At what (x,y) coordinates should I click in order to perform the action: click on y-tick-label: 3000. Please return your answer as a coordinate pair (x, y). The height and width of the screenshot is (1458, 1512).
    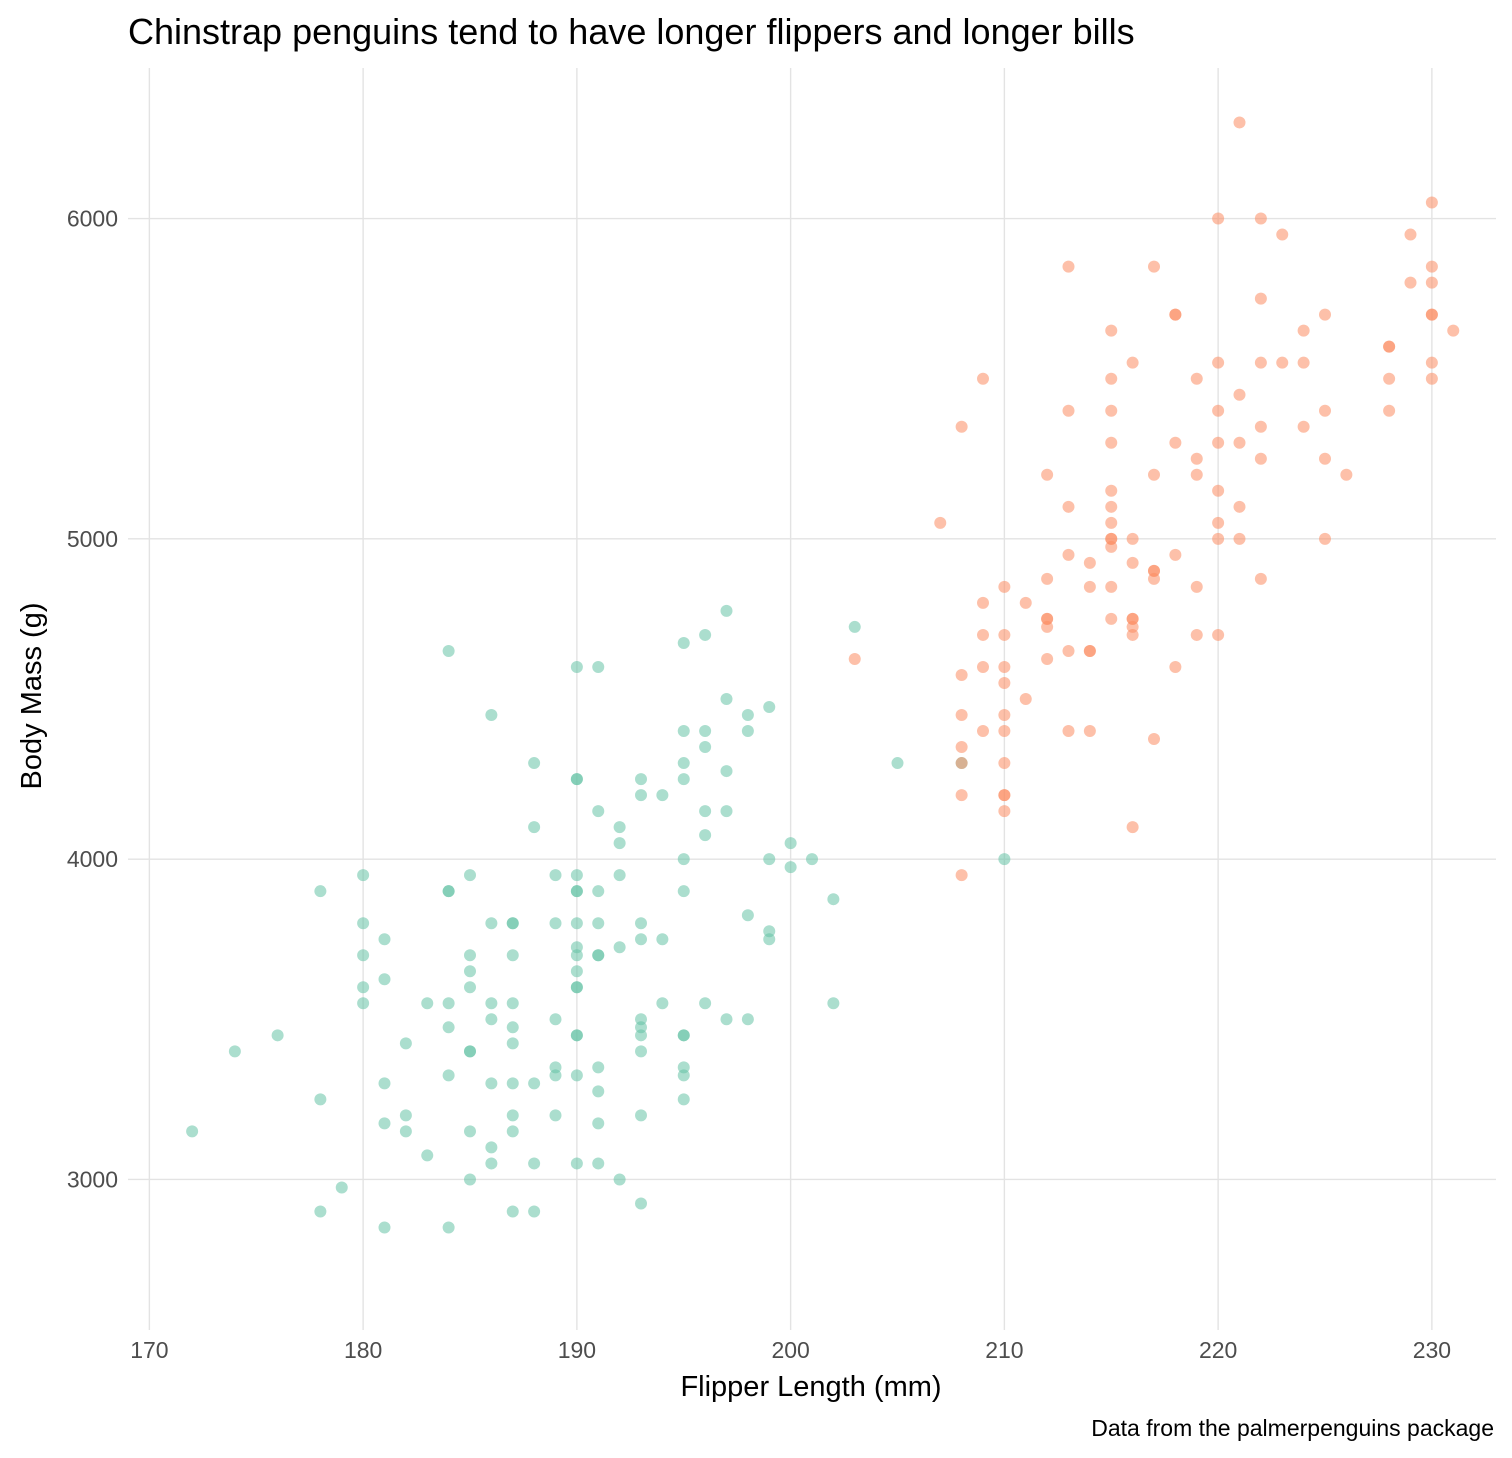
    Looking at the image, I should click on (92, 1179).